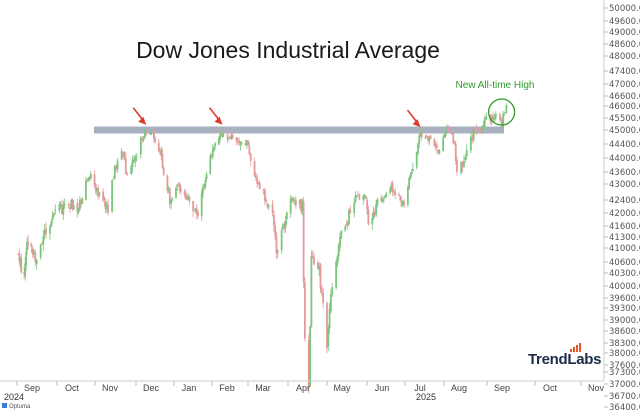 This screenshot has width=640, height=410. I want to click on y-tick-label: 47000.00, so click(624, 85).